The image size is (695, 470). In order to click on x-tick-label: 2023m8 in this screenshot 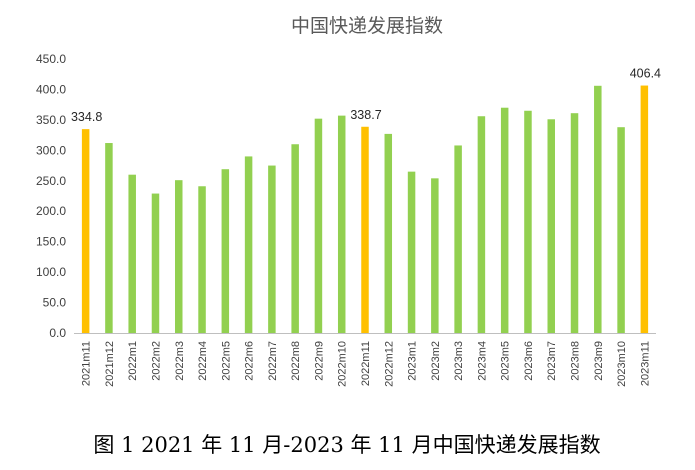, I will do `click(576, 361)`.